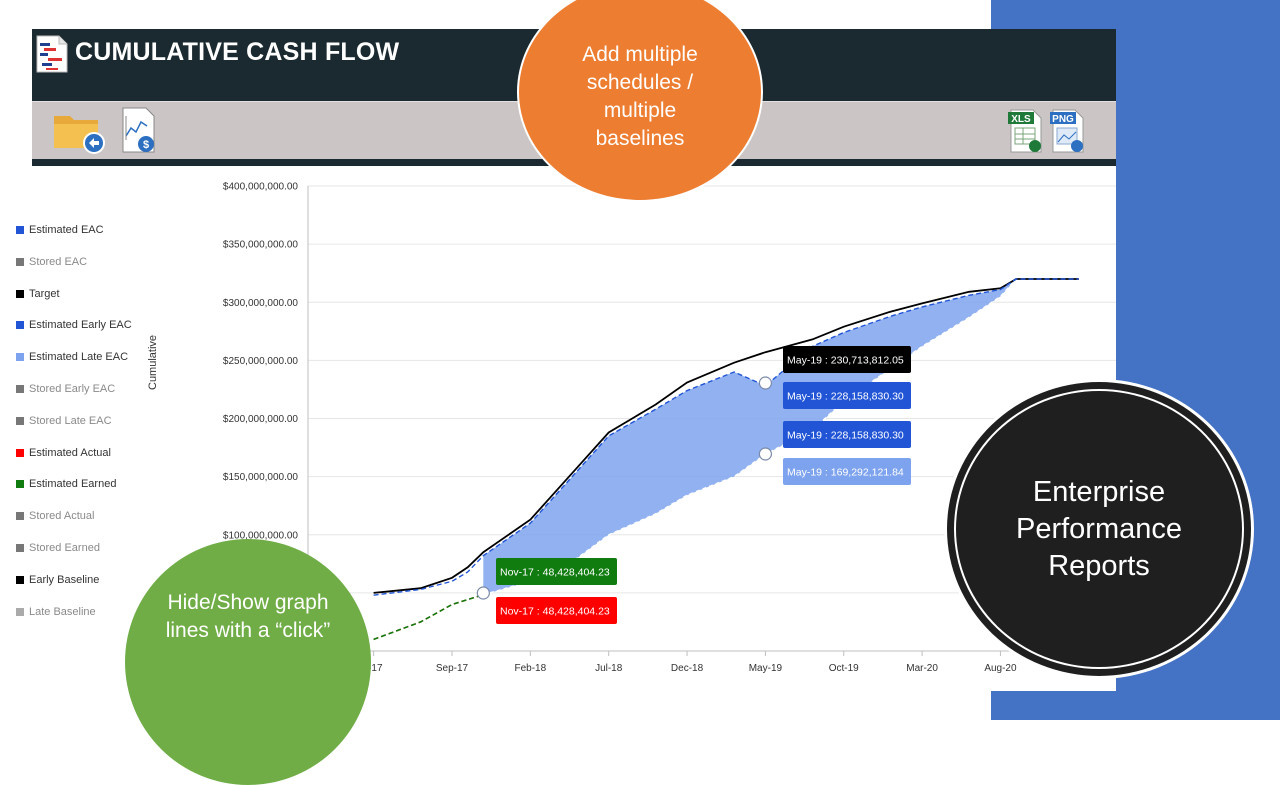  Describe the element at coordinates (73, 484) in the screenshot. I see `legend-label: Estimated Earned` at that location.